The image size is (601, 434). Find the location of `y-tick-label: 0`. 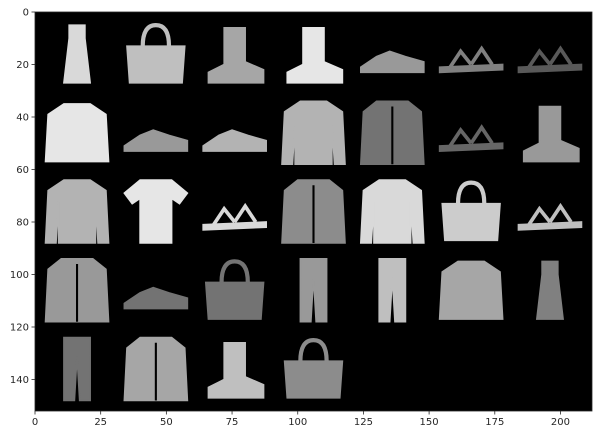

y-tick-label: 0 is located at coordinates (26, 13).